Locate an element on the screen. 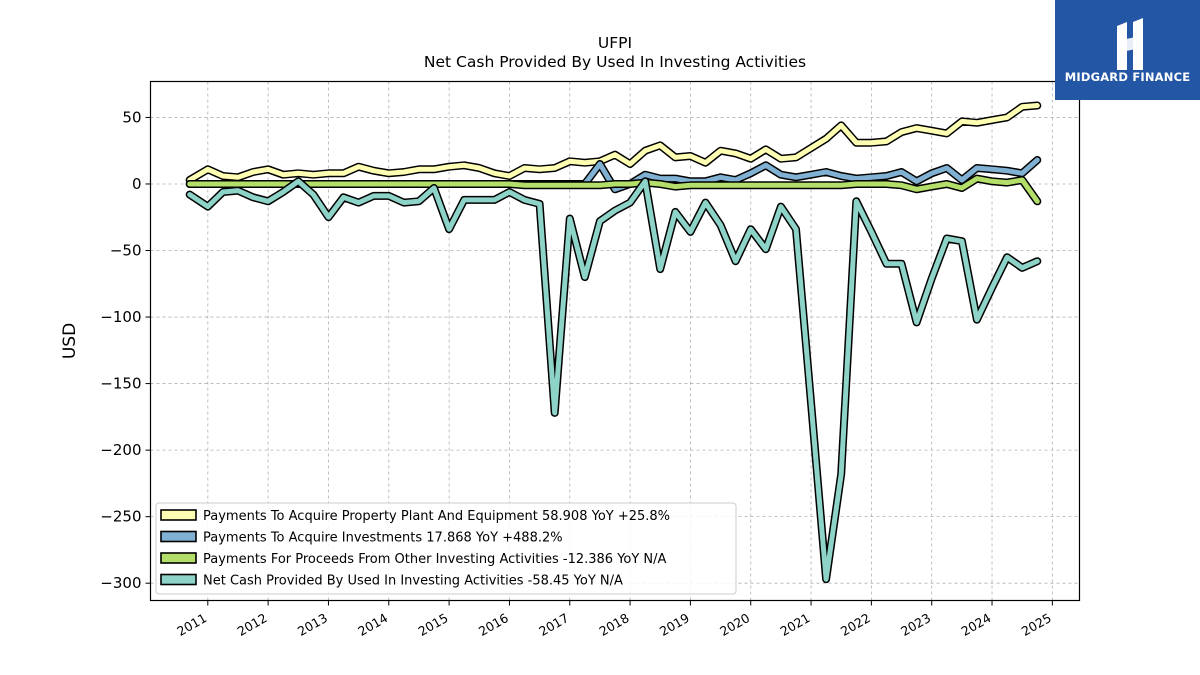 The height and width of the screenshot is (675, 1200). series-1-outline is located at coordinates (613, 142).